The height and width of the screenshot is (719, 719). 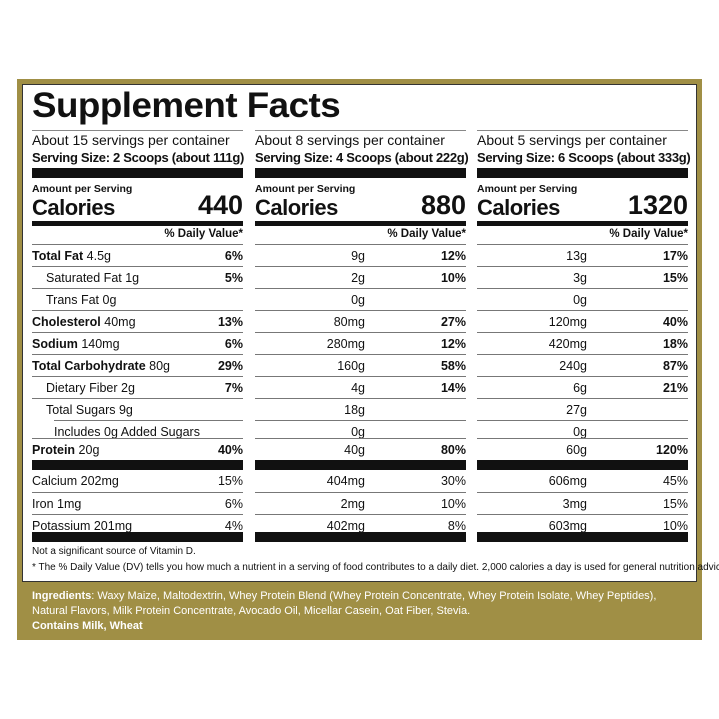 I want to click on servings-per-container: About 5 servings per container, so click(x=572, y=140).